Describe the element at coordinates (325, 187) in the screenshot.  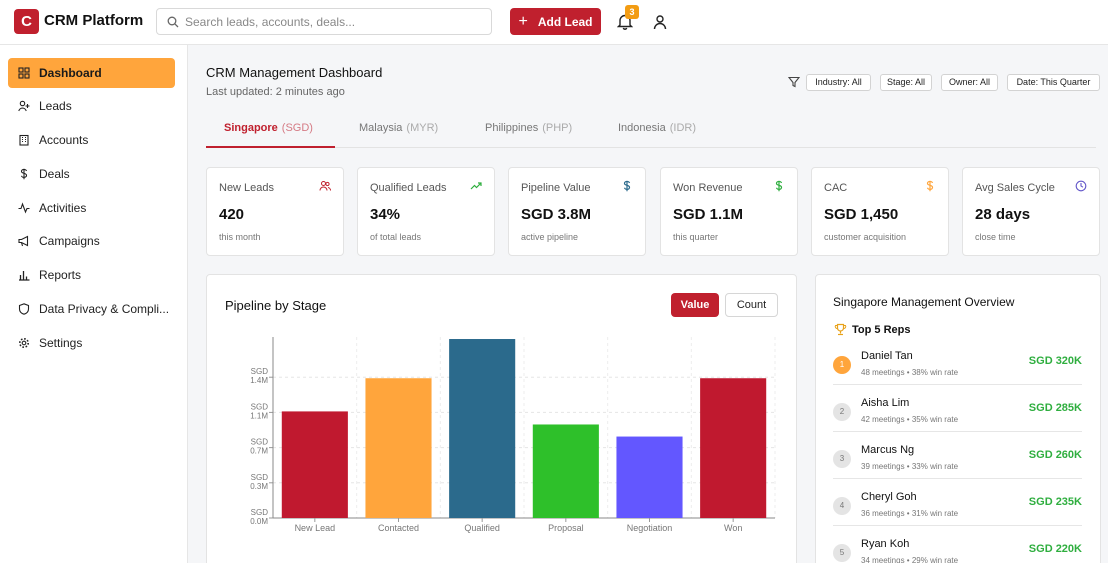
I see `users-icon` at that location.